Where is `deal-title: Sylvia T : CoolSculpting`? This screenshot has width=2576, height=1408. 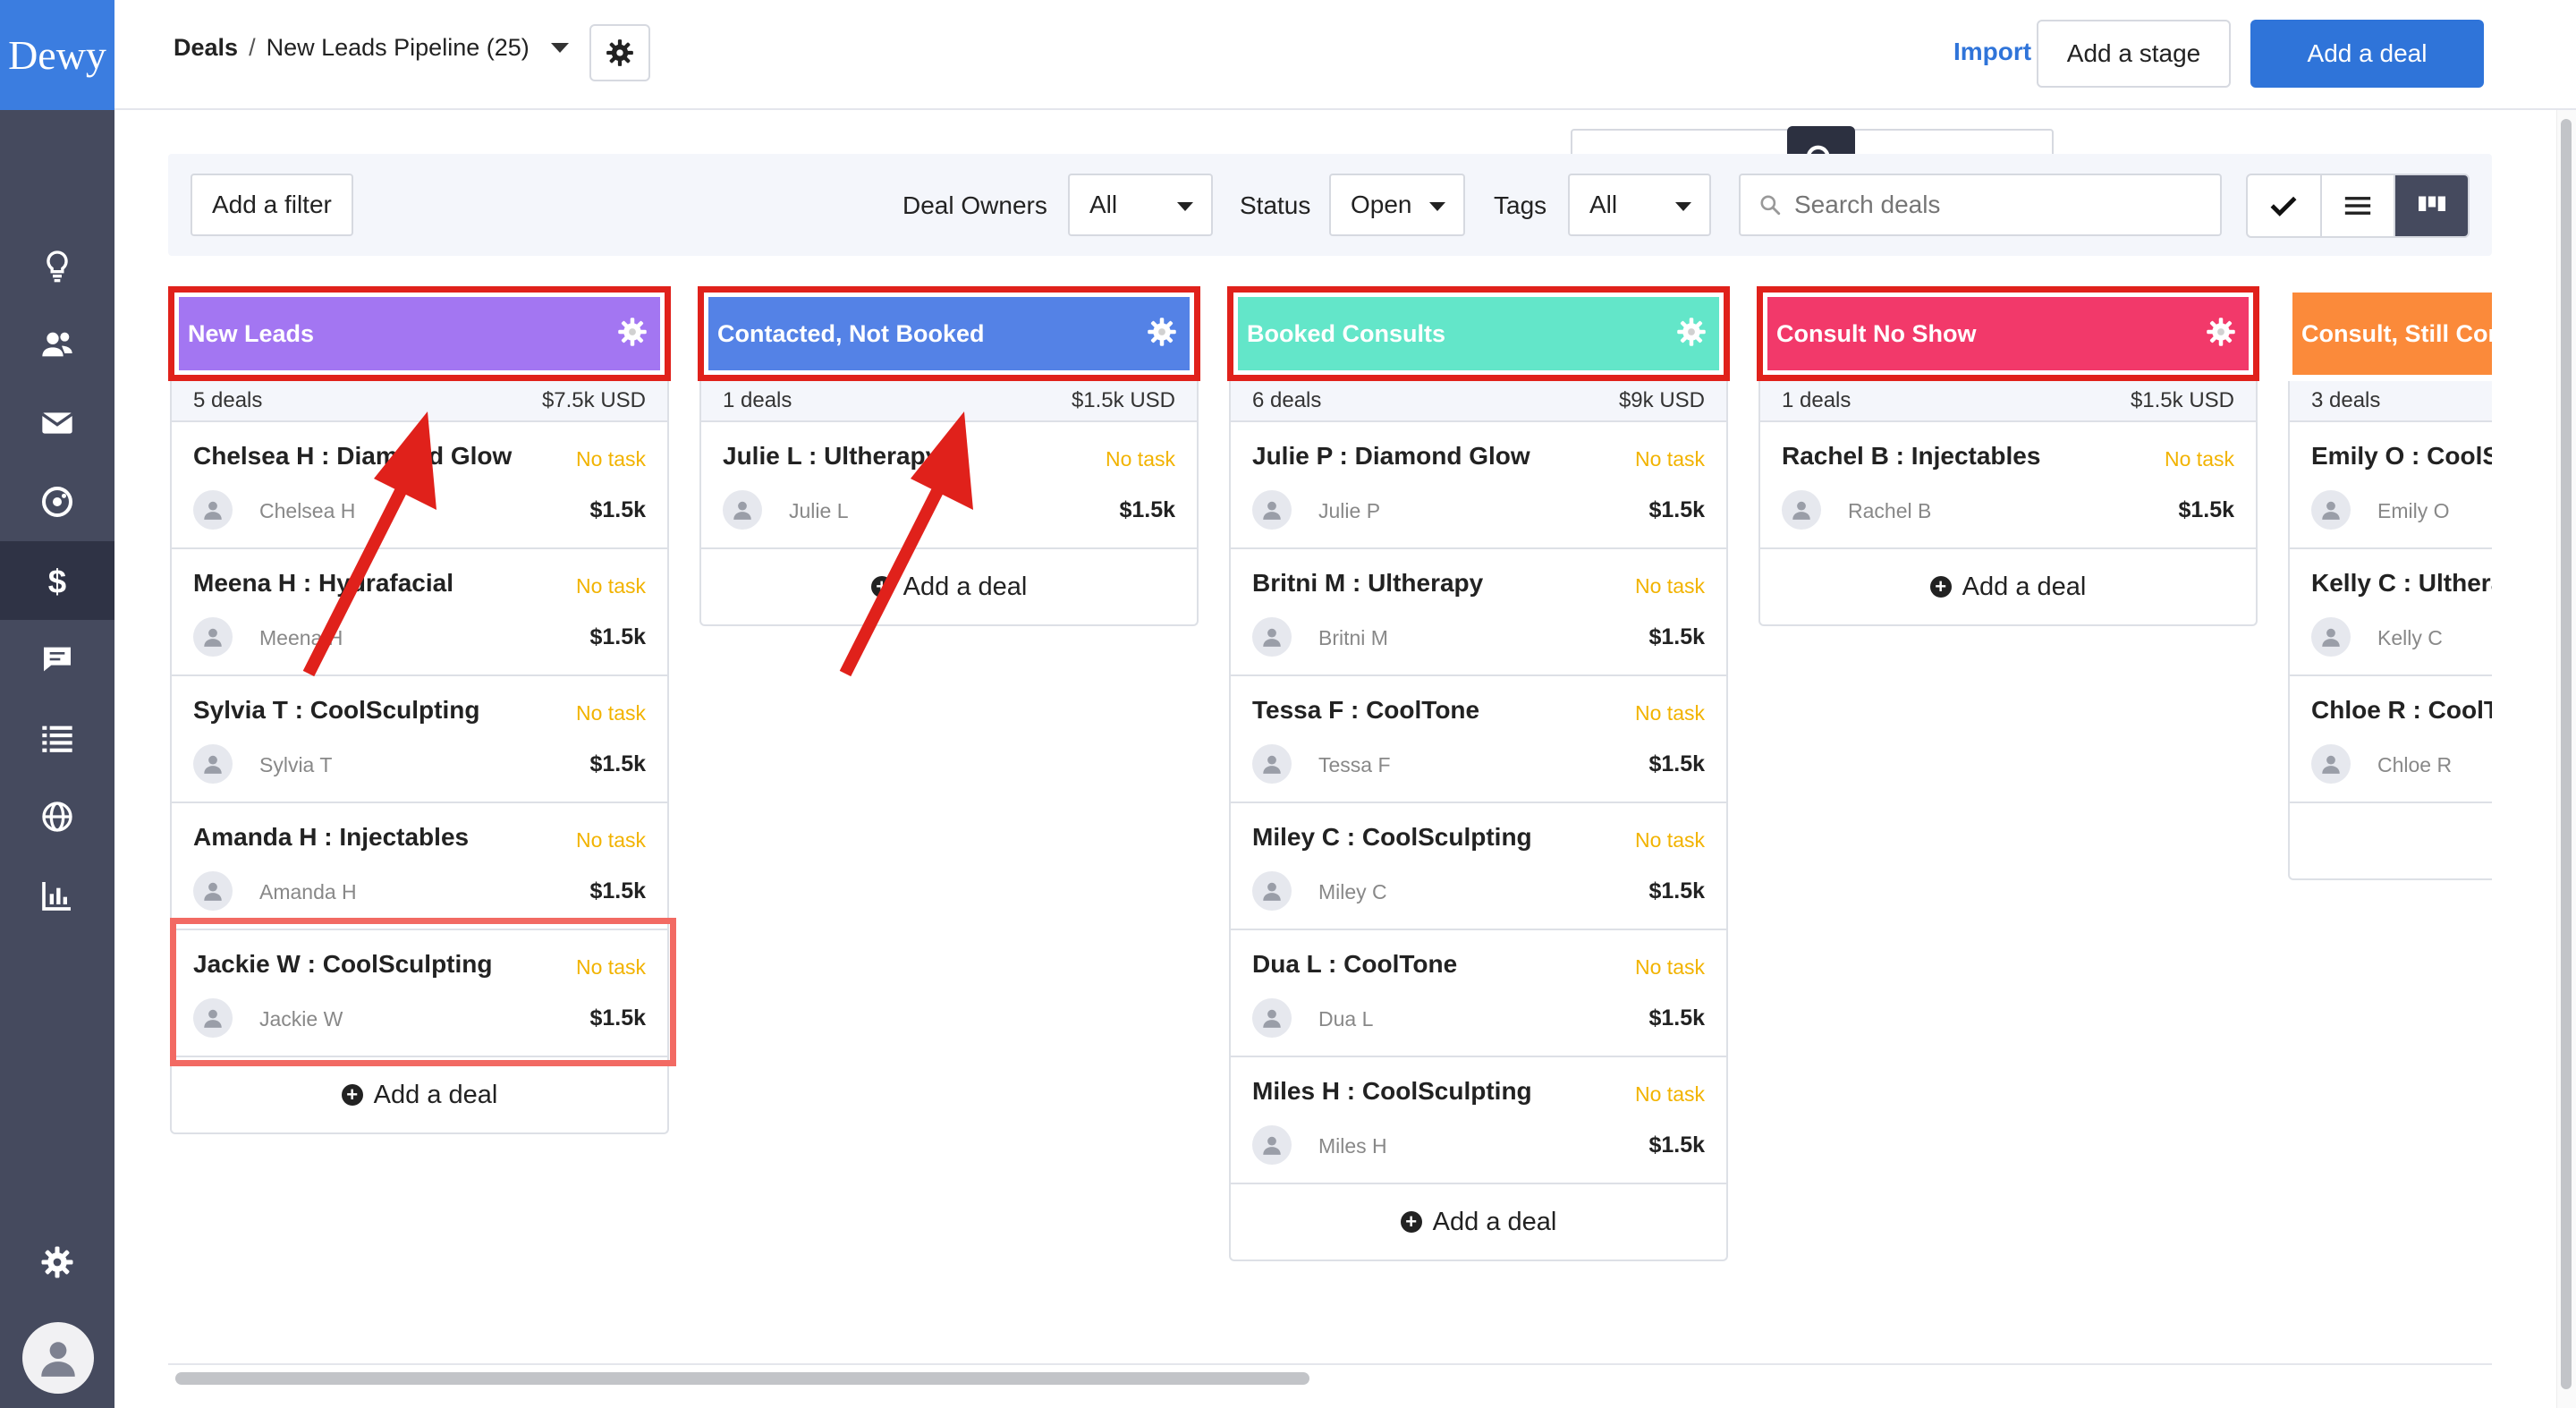
deal-title: Sylvia T : CoolSculpting is located at coordinates (336, 710).